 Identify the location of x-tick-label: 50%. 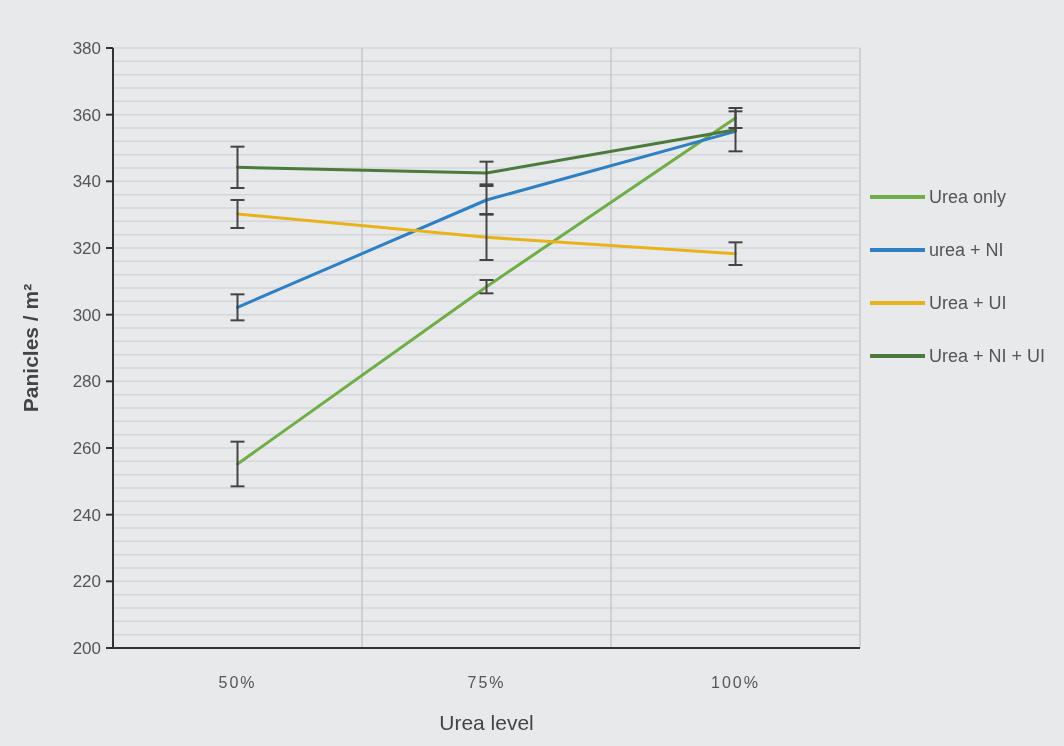
(237, 682).